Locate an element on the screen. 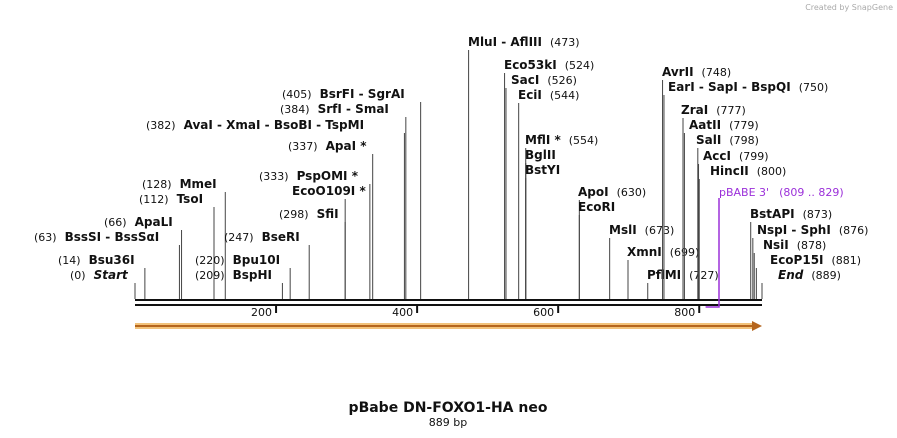  site-label: ZraI (777) is located at coordinates (713, 110).